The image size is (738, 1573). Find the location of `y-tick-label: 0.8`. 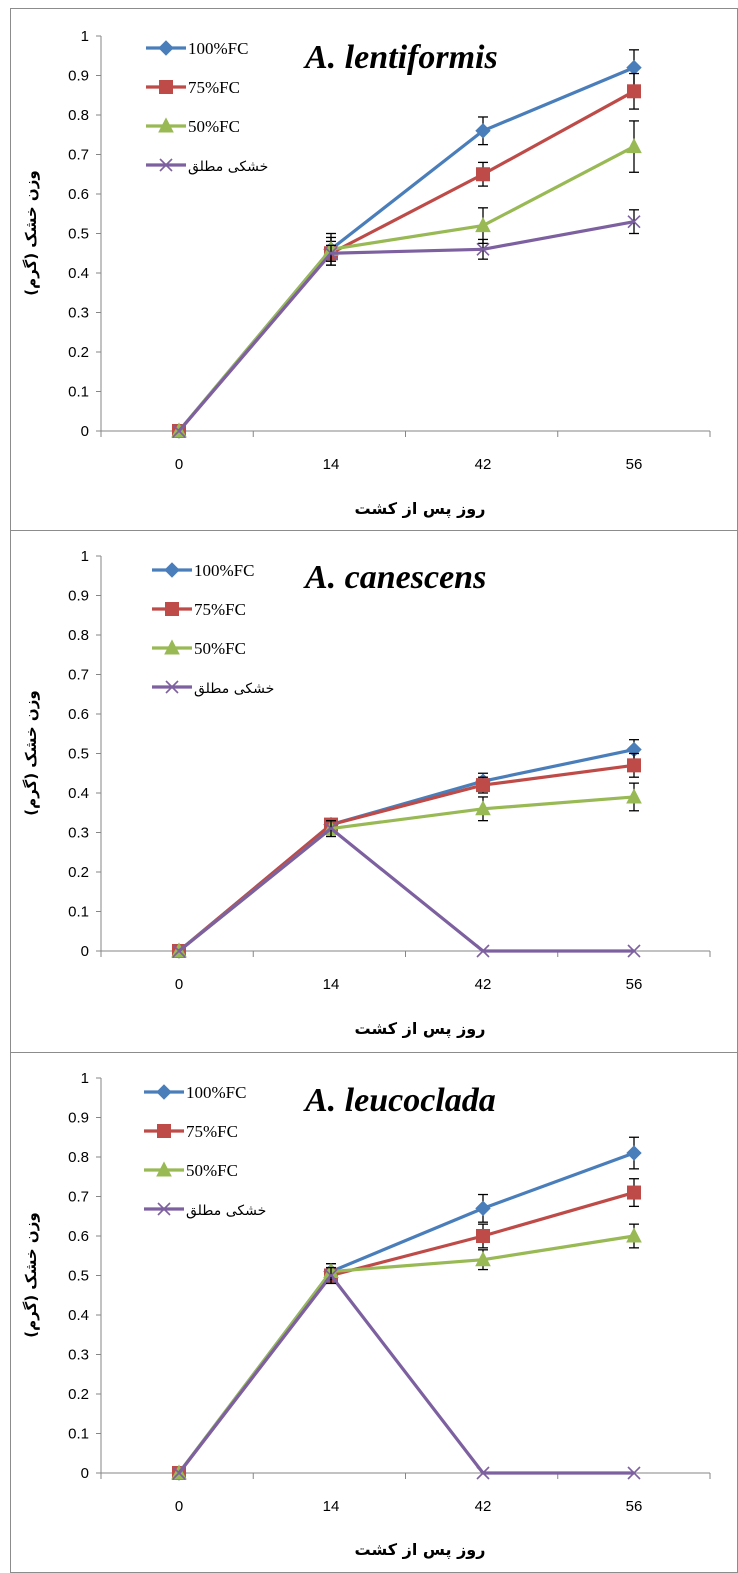

y-tick-label: 0.8 is located at coordinates (78, 1157).